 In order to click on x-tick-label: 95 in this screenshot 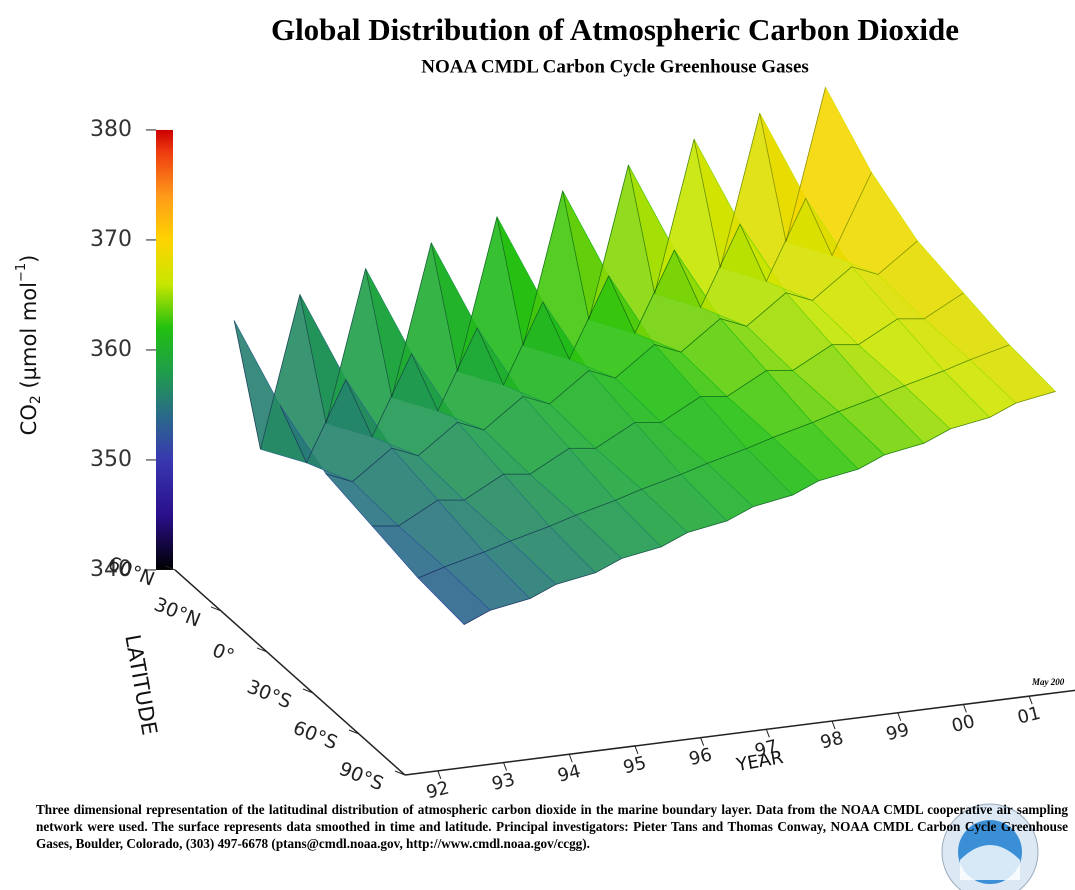, I will do `click(634, 766)`.